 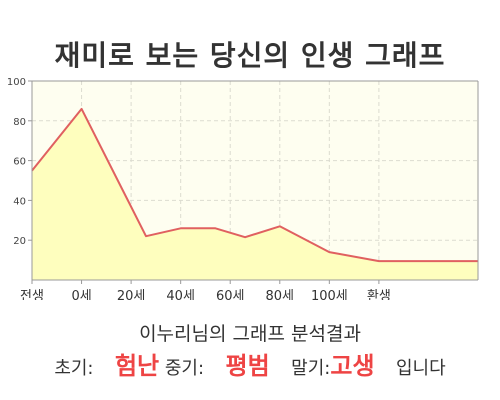 What do you see at coordinates (250, 334) in the screenshot?
I see `analysis-heading: 이누리님의 그래프 분석결과` at bounding box center [250, 334].